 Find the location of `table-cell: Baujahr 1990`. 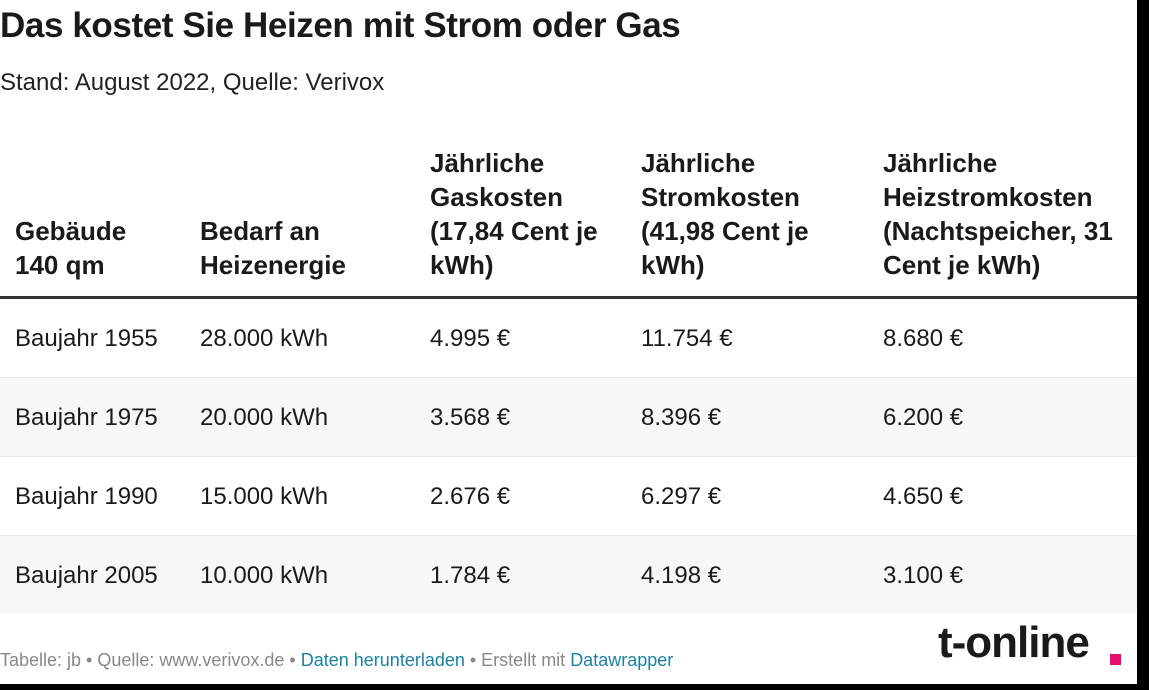

table-cell: Baujahr 1990 is located at coordinates (85, 496).